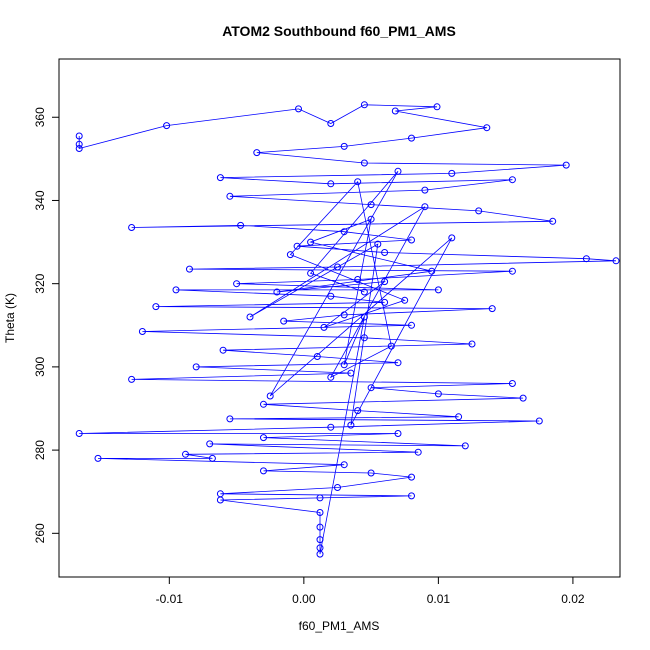  Describe the element at coordinates (304, 599) in the screenshot. I see `x-tick-label: 0.00` at that location.